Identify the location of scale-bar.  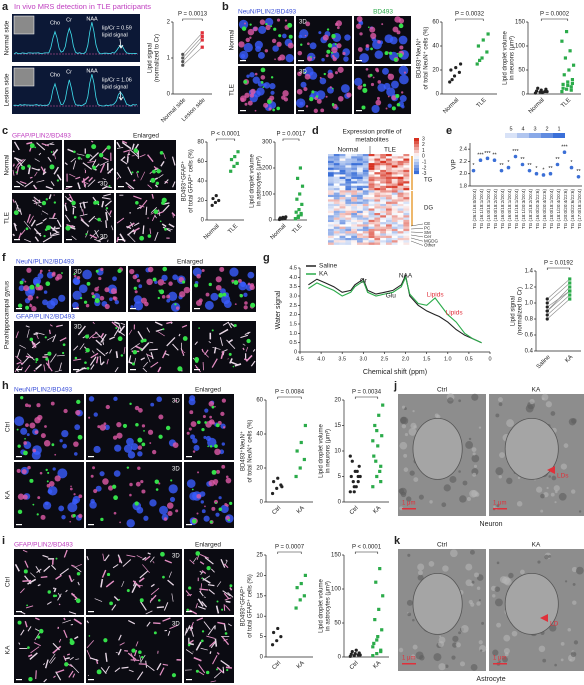
(19, 612).